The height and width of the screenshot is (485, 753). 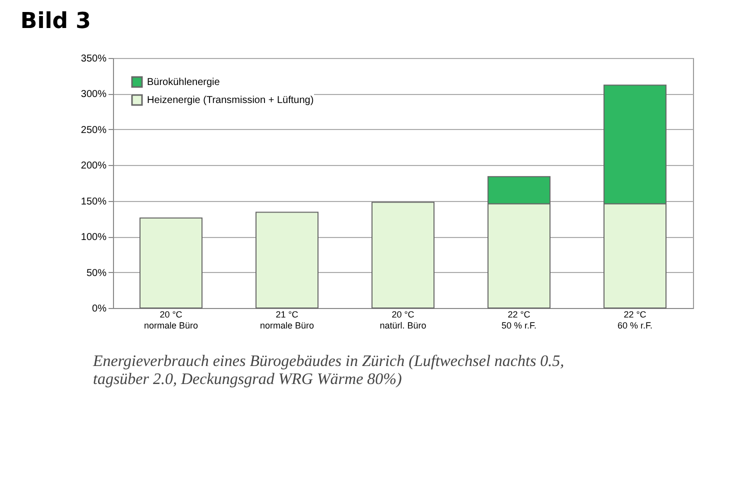 What do you see at coordinates (230, 100) in the screenshot?
I see `legend-label: Heizenergie (Transmission + Lüftung)` at bounding box center [230, 100].